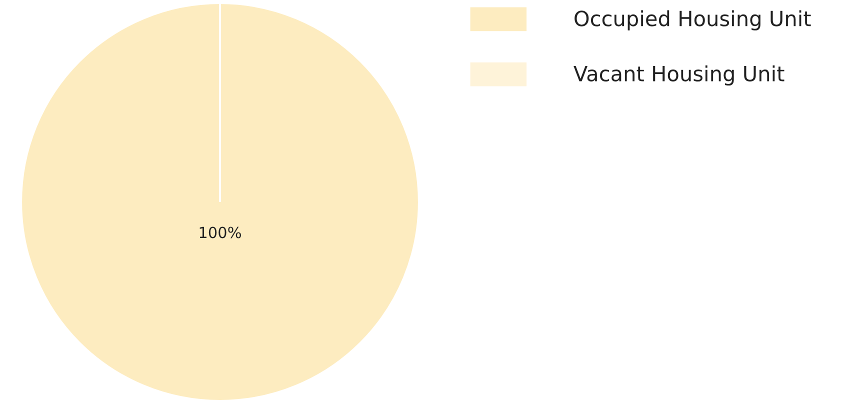 Image resolution: width=846 pixels, height=409 pixels. I want to click on legend-label: Occupied Housing Unit, so click(692, 20).